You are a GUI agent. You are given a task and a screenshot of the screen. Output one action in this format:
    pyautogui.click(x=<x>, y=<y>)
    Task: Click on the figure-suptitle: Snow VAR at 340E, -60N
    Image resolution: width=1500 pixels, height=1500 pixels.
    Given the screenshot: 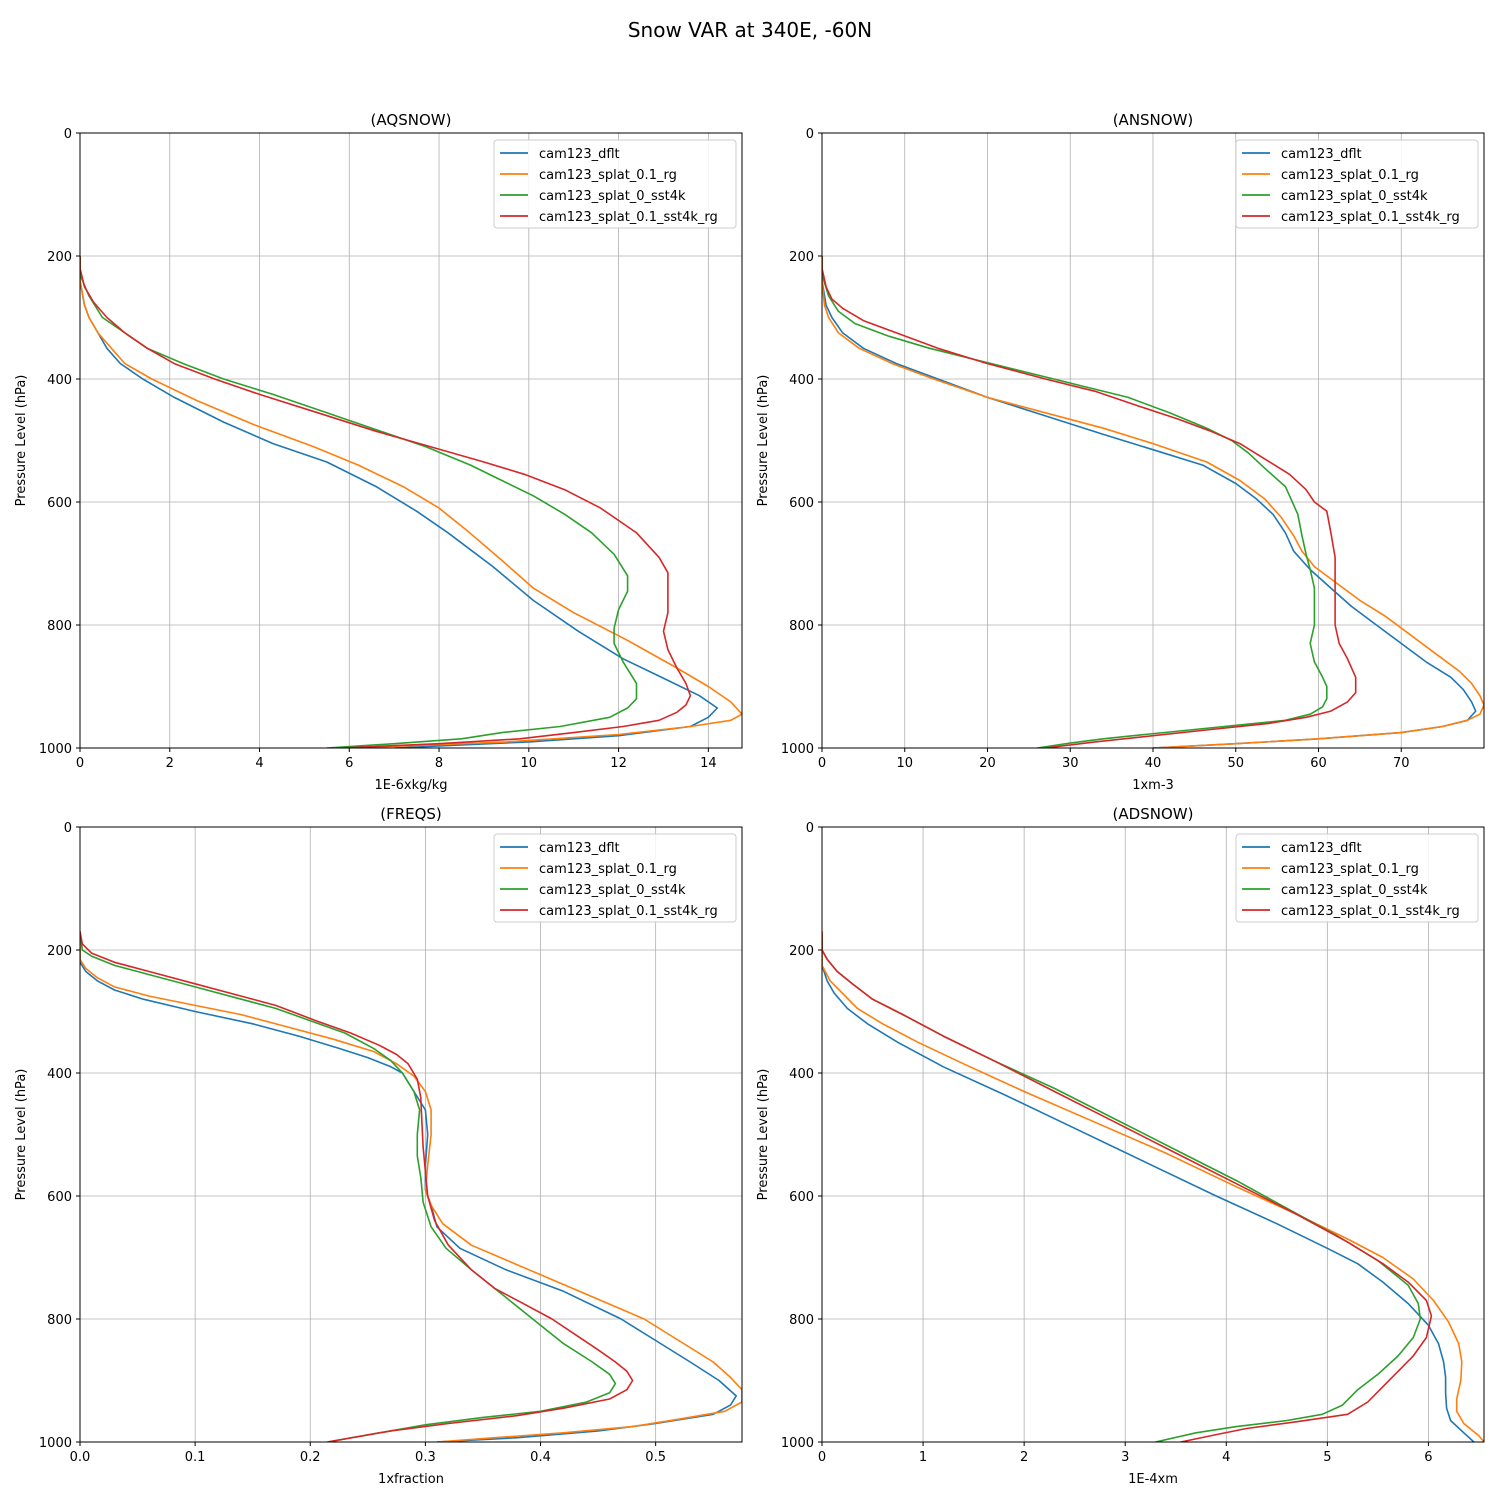 What is the action you would take?
    pyautogui.click(x=750, y=30)
    